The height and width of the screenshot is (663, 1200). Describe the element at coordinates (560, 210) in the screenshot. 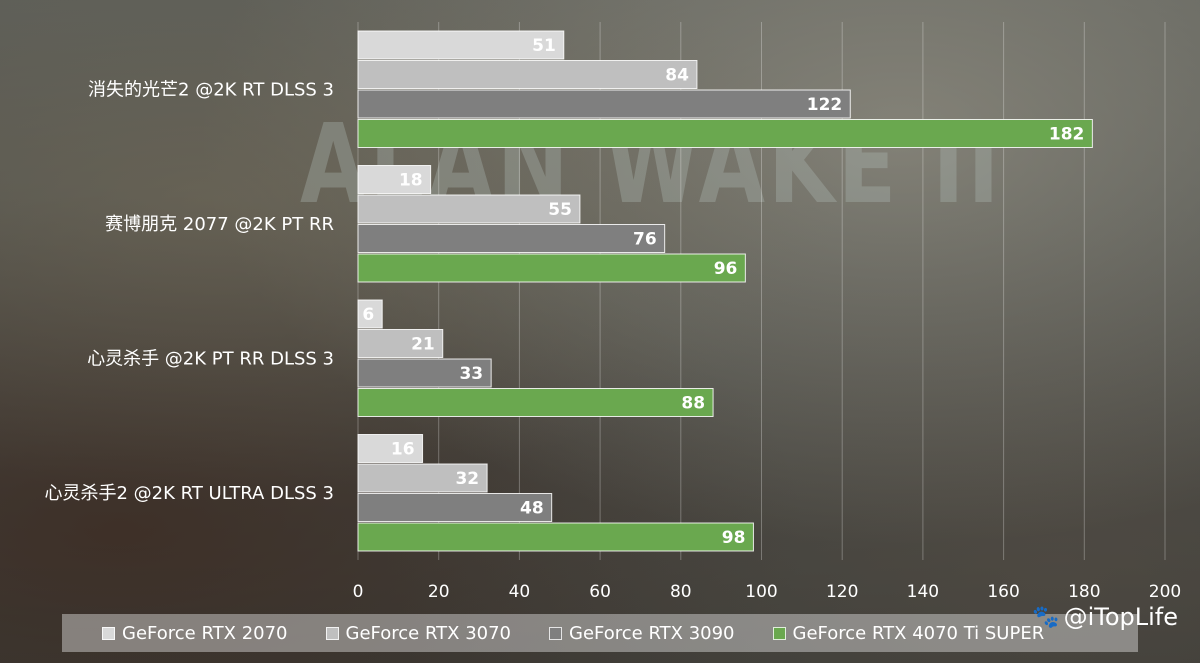

I see `bar-value-label: 55` at that location.